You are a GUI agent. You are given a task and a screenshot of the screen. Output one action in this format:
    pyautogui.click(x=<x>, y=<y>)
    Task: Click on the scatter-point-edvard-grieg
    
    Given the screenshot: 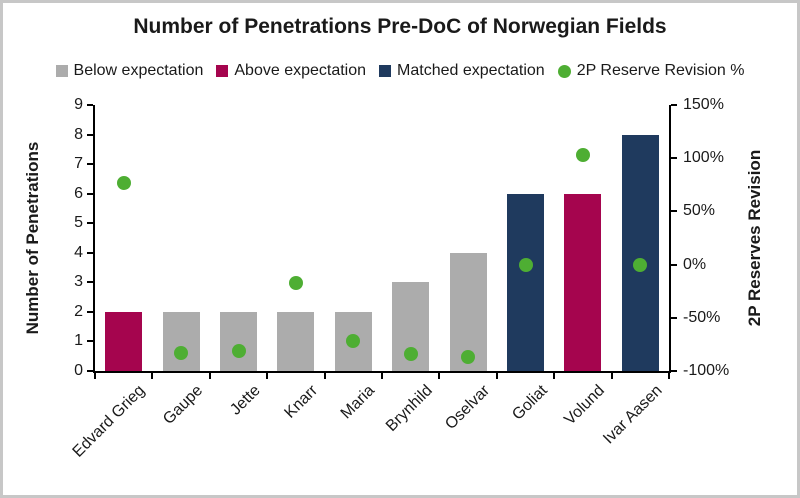 What is the action you would take?
    pyautogui.click(x=123, y=182)
    